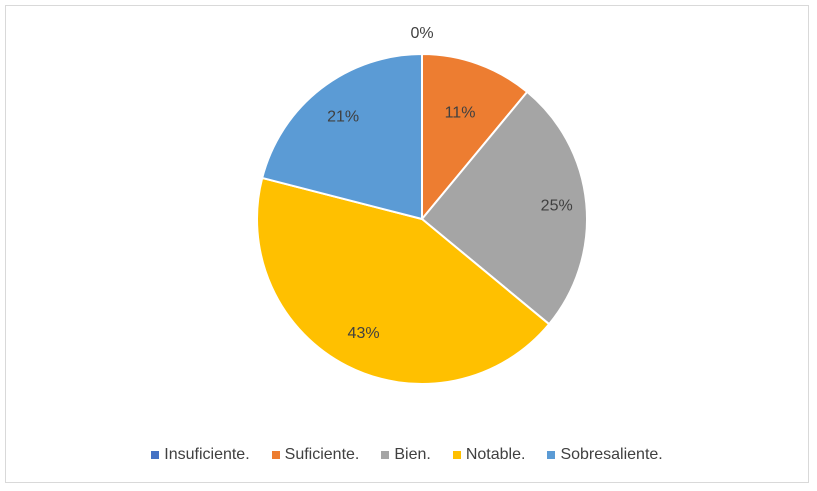  Describe the element at coordinates (343, 117) in the screenshot. I see `data-label-sobresaliente: 21%` at that location.